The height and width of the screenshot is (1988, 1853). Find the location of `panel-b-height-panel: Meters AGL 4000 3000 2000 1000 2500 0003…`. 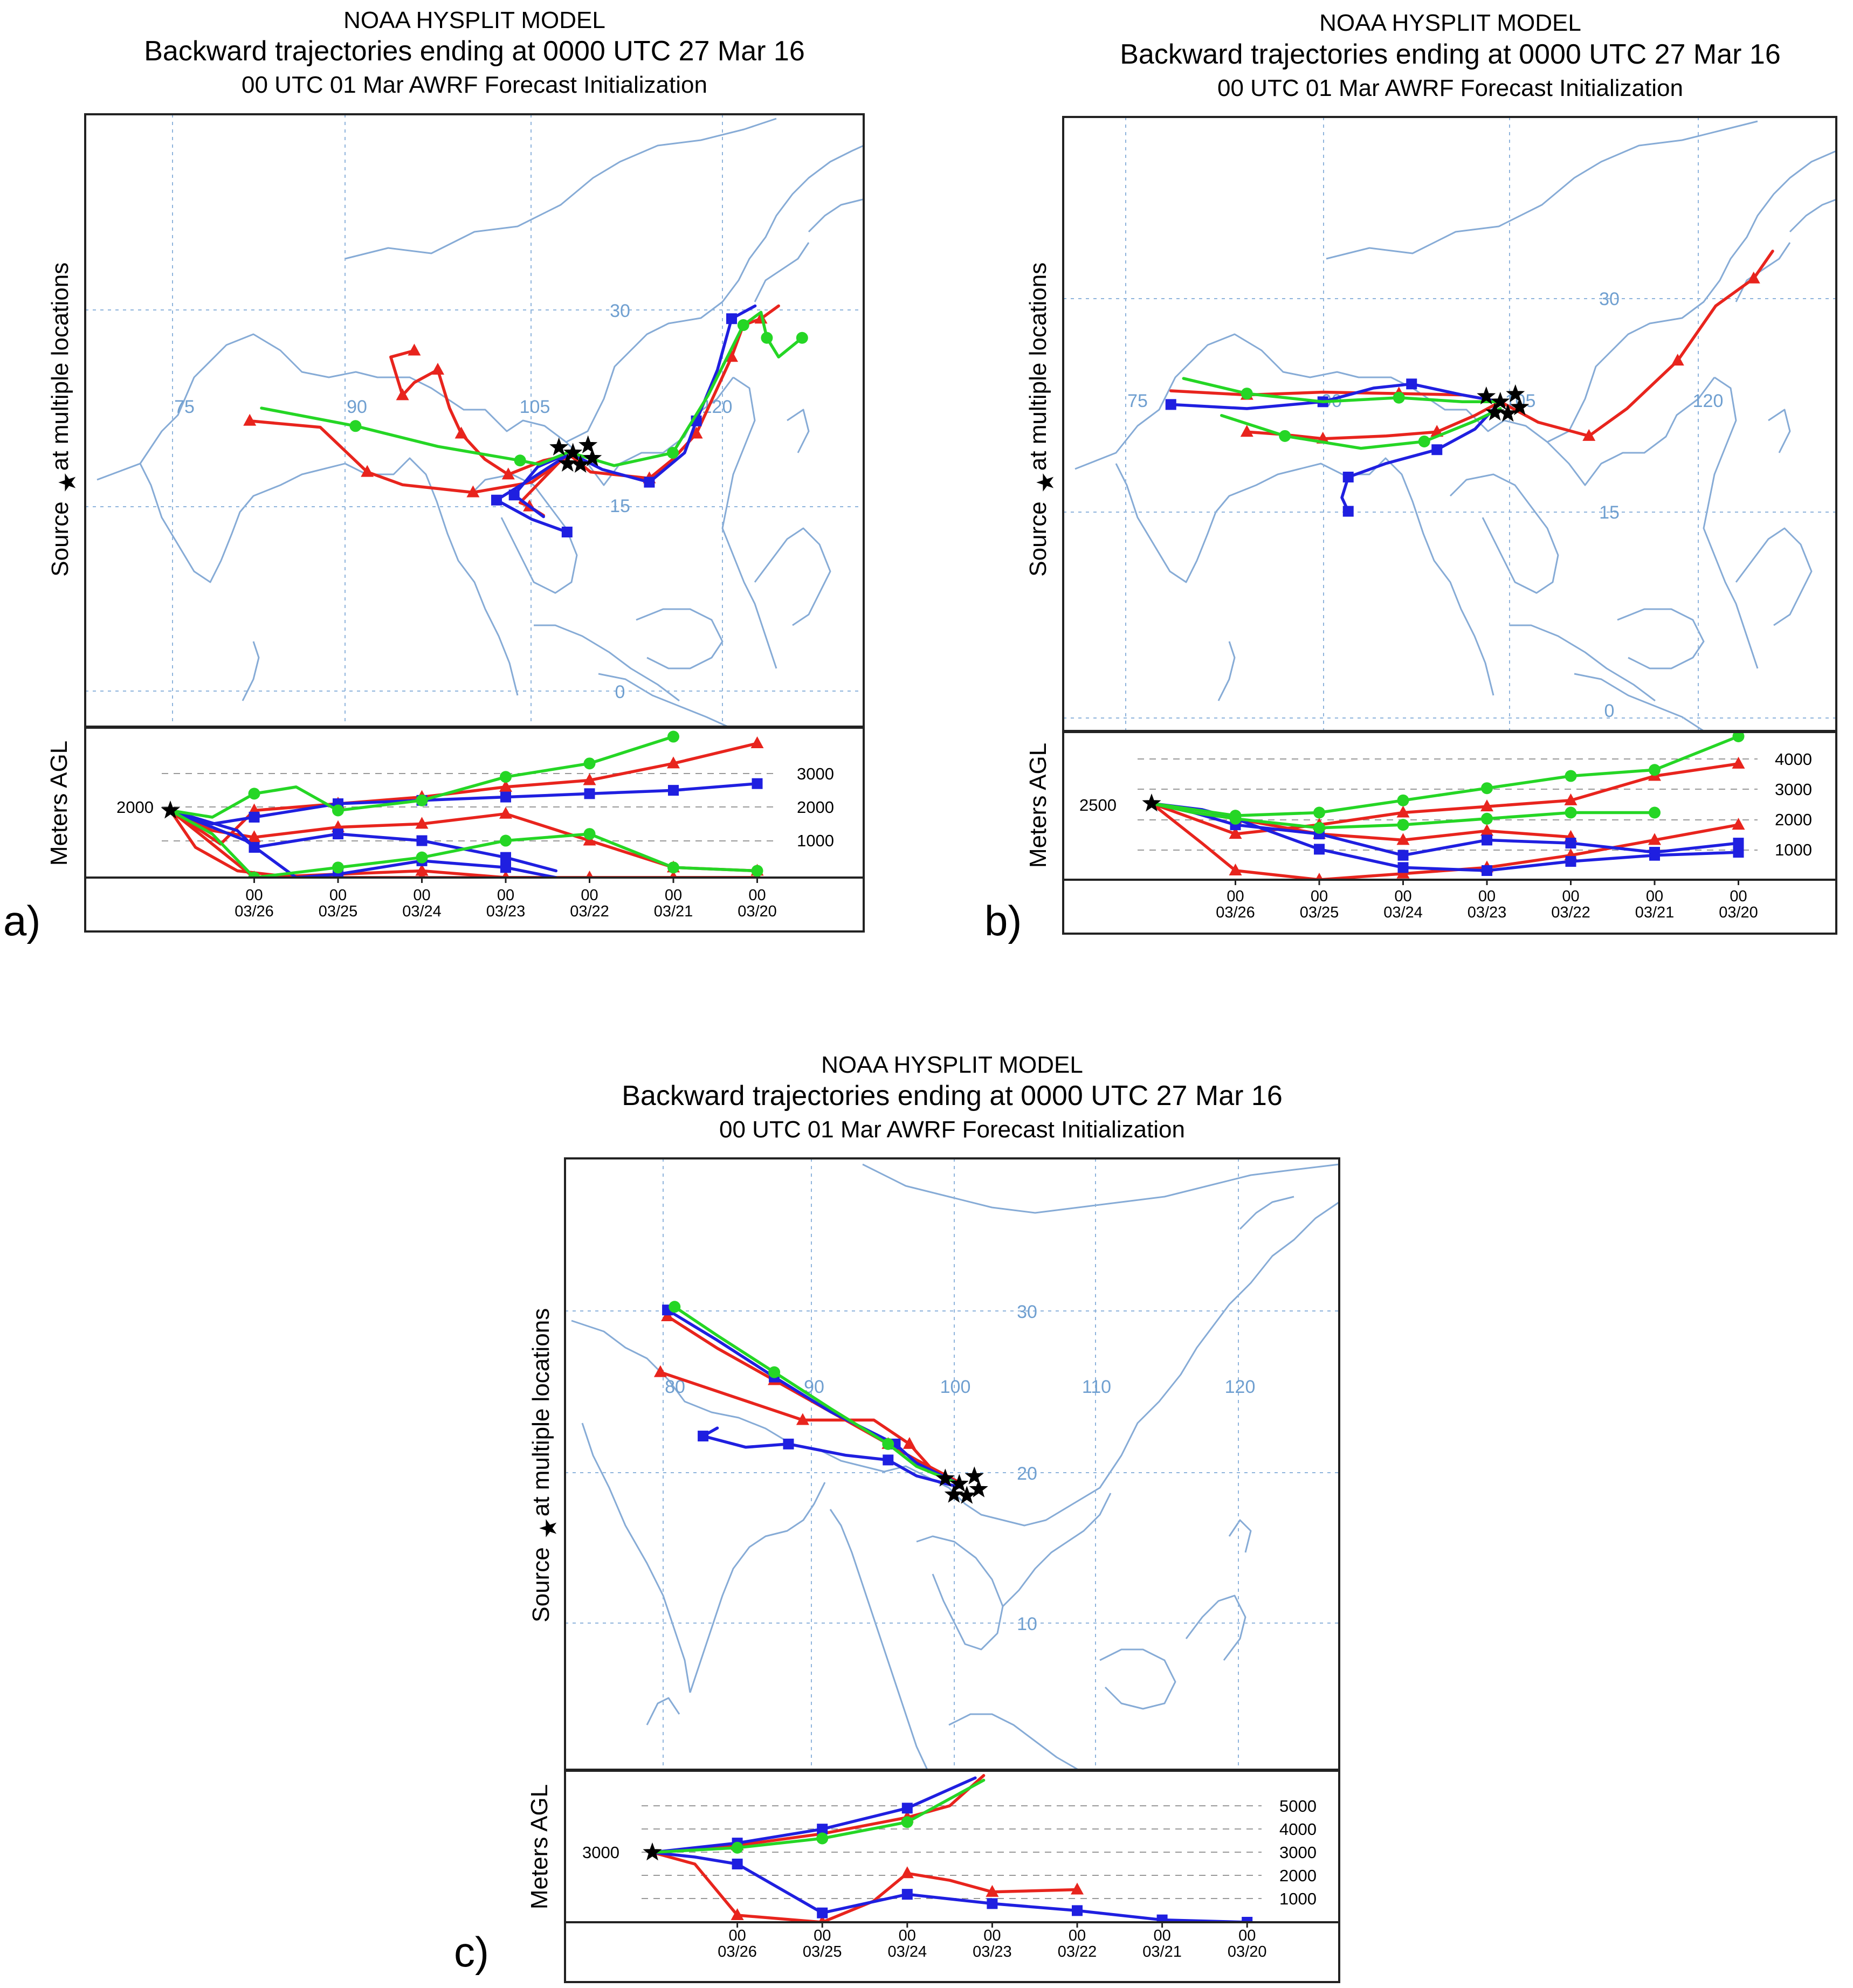

panel-b-height-panel: Meters AGL 4000 3000 2000 1000 2500 0003… is located at coordinates (1430, 826).